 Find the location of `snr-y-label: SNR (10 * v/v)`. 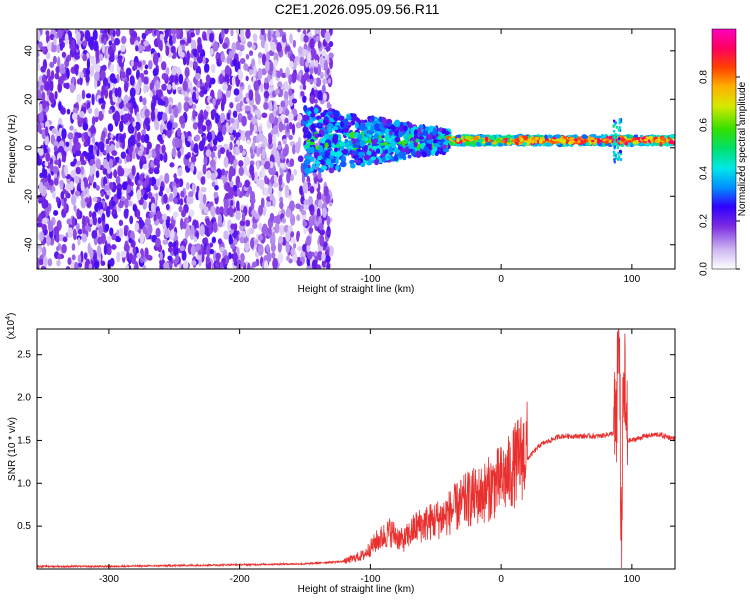

snr-y-label: SNR (10 * v/v) is located at coordinates (12, 449).